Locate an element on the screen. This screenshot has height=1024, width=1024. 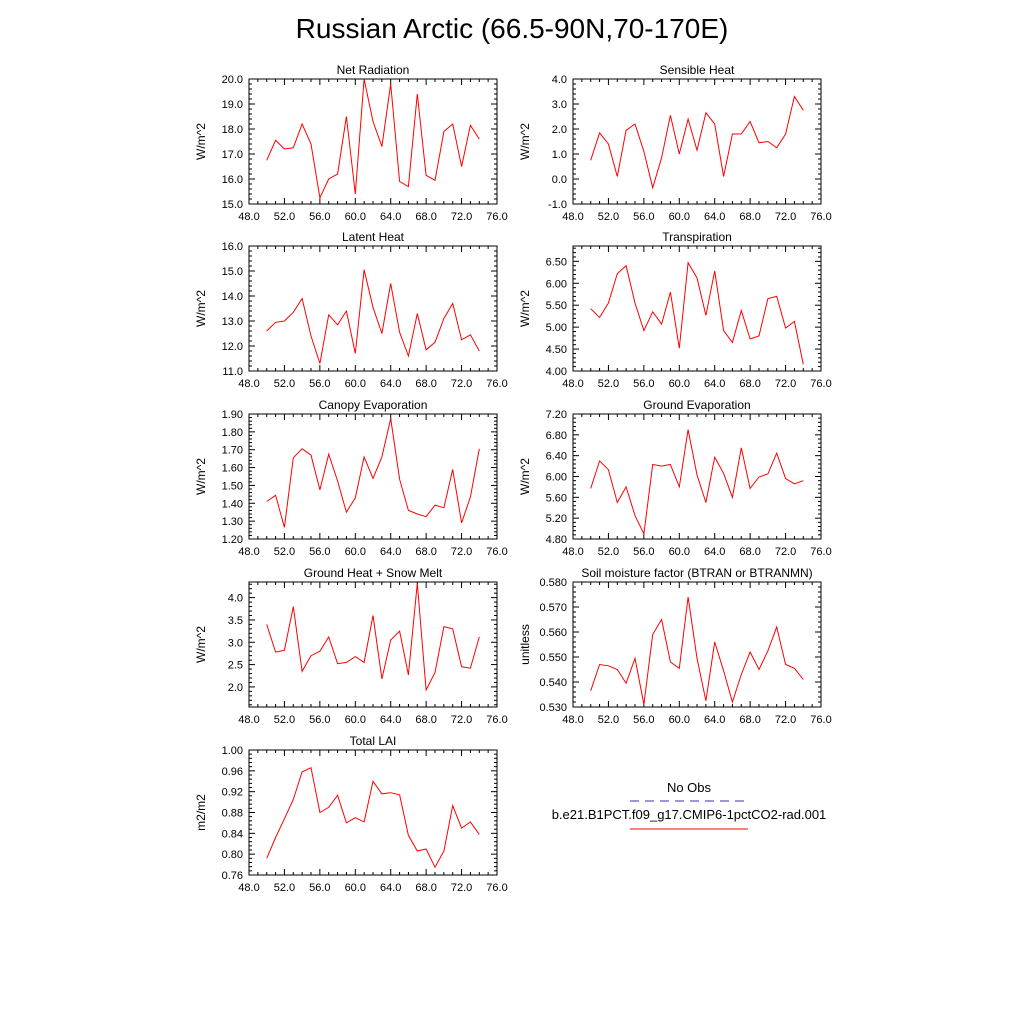
main-title: Russian Arctic (66.5-90N,70-170E) is located at coordinates (512, 28).